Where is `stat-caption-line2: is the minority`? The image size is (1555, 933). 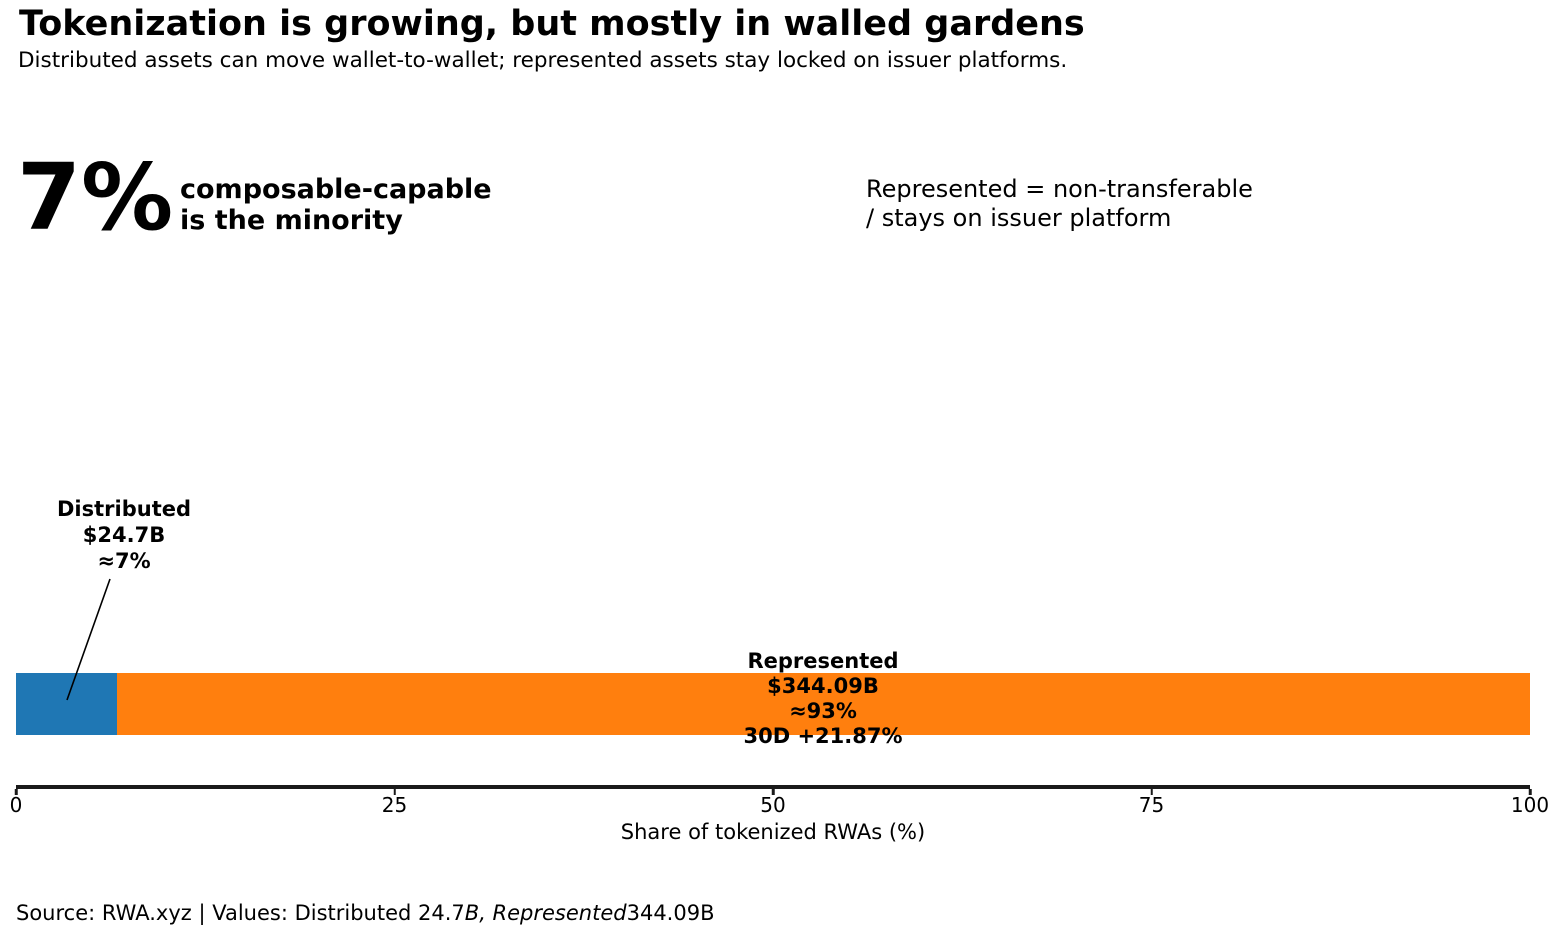
stat-caption-line2: is the minority is located at coordinates (291, 220).